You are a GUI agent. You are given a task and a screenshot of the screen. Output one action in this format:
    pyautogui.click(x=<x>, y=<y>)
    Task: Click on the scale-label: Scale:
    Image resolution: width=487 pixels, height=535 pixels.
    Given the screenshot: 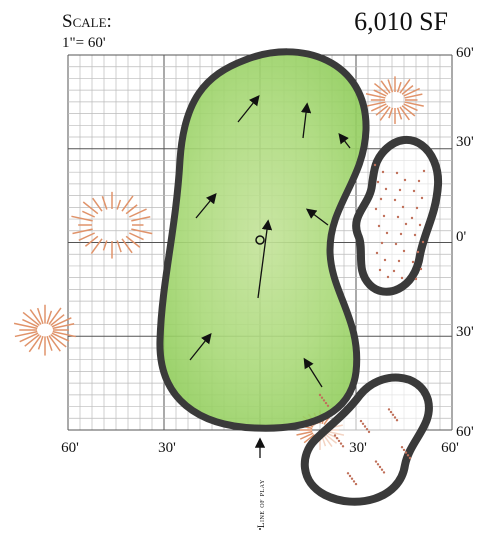 What is the action you would take?
    pyautogui.click(x=87, y=21)
    